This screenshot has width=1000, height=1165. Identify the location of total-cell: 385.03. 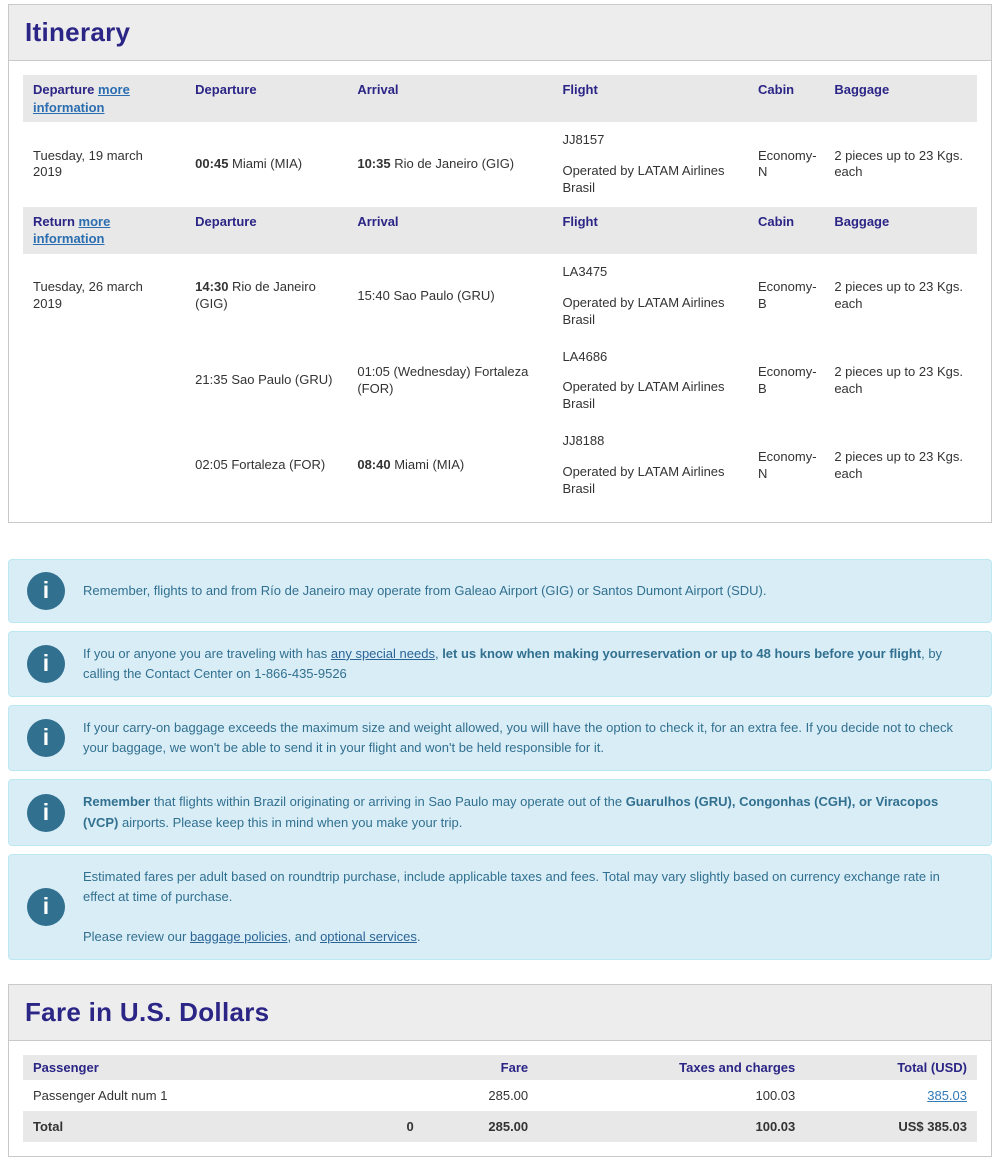
(891, 1095).